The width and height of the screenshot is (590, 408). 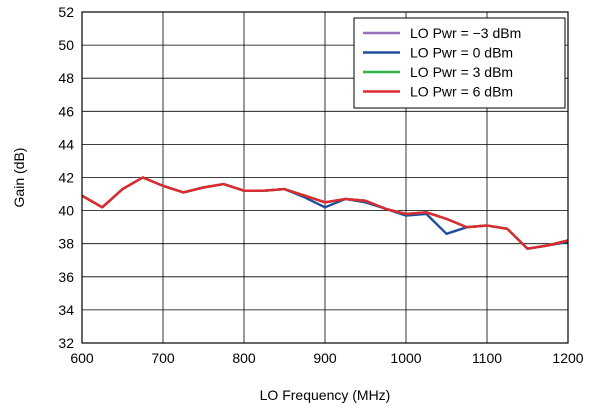 What do you see at coordinates (461, 92) in the screenshot?
I see `legend-entry: LO Pwr = 6 dBm` at bounding box center [461, 92].